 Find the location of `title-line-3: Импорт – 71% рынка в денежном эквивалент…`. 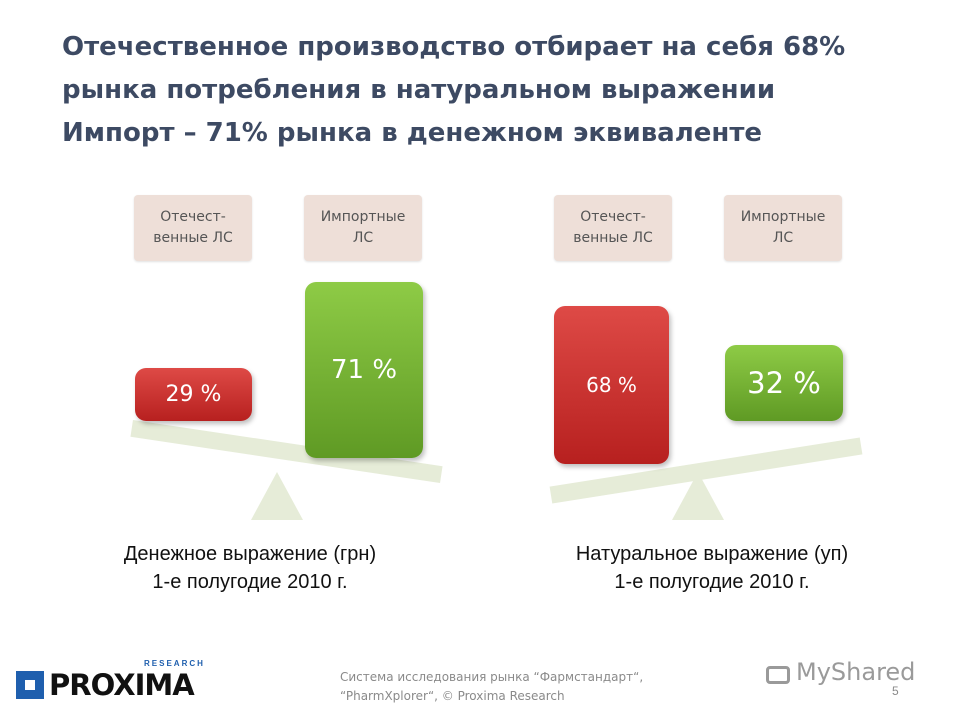

title-line-3: Импорт – 71% рынка в денежном эквивалент… is located at coordinates (412, 133).